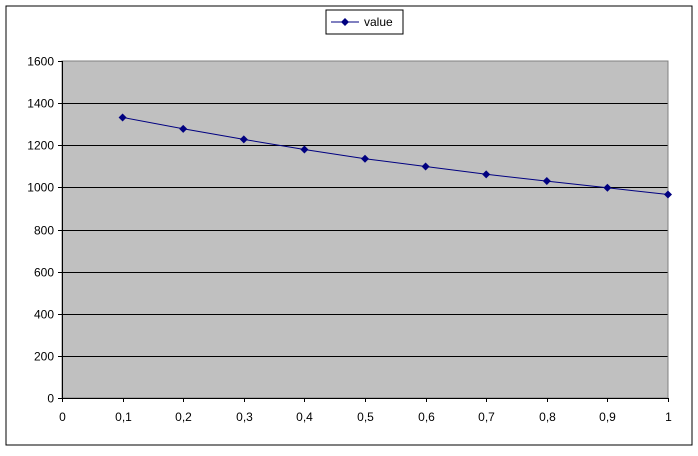  Describe the element at coordinates (365, 417) in the screenshot. I see `x-tick-label: 0,5` at that location.